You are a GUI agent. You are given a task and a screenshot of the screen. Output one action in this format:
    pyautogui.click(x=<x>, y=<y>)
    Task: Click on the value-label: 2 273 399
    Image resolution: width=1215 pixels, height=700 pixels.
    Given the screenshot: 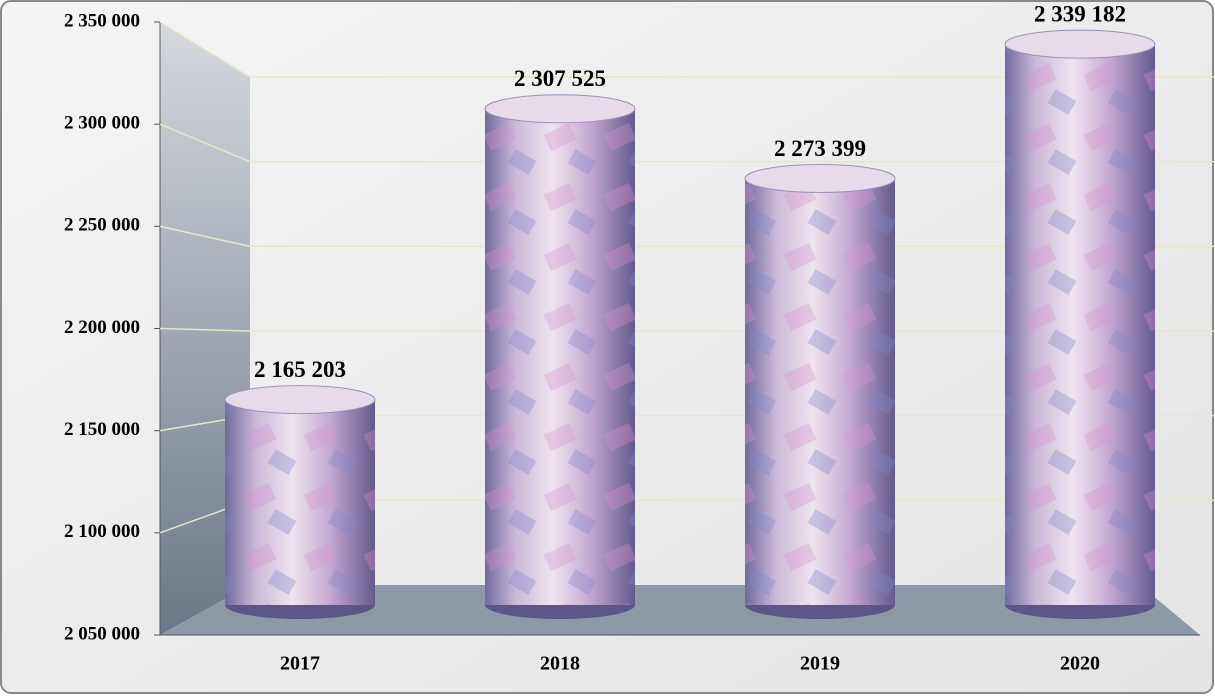 What is the action you would take?
    pyautogui.click(x=820, y=148)
    